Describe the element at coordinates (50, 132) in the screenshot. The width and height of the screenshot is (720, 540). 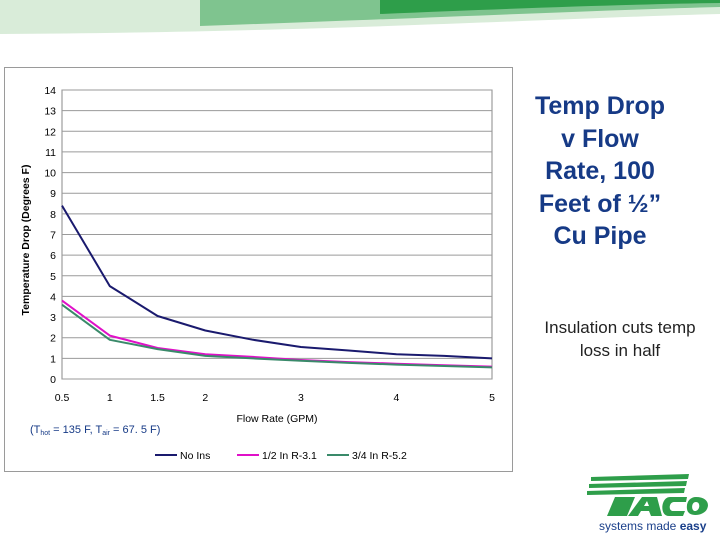
I see `y-tick-label: 12` at that location.